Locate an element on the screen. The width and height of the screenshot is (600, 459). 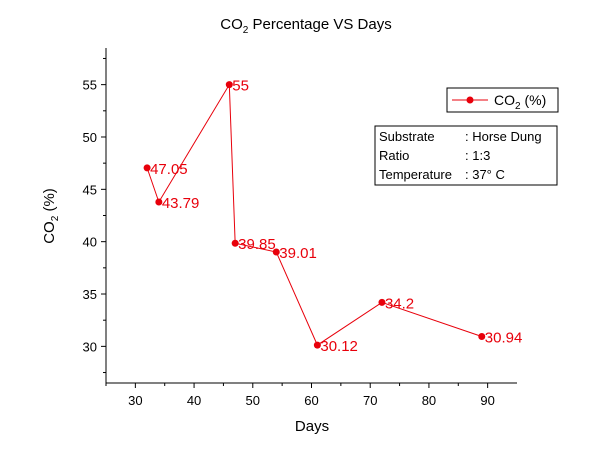
y-axis-label: CO2 (%) is located at coordinates (51, 216).